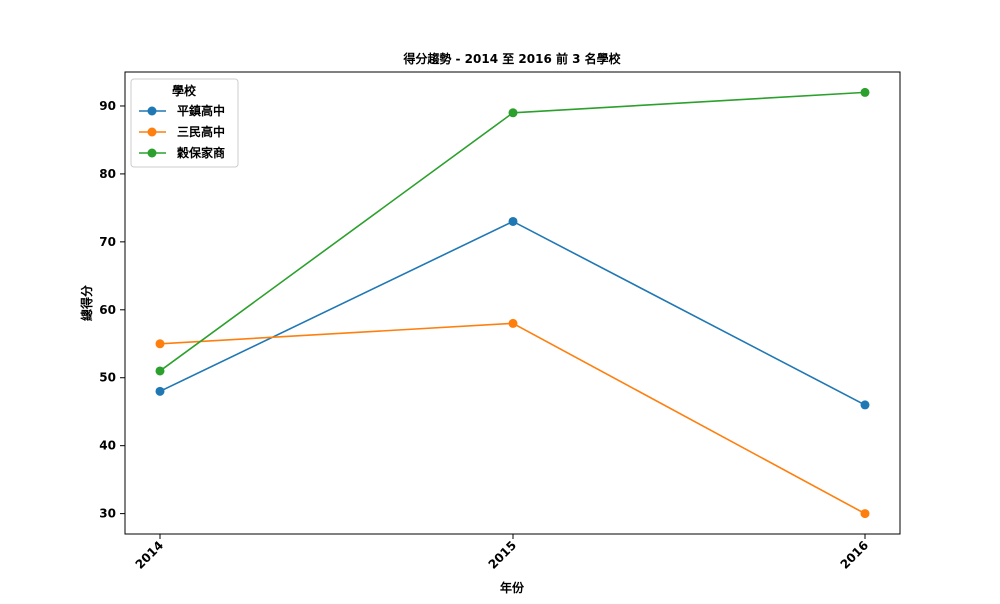  Describe the element at coordinates (107, 378) in the screenshot. I see `y-tick-label: 50` at that location.